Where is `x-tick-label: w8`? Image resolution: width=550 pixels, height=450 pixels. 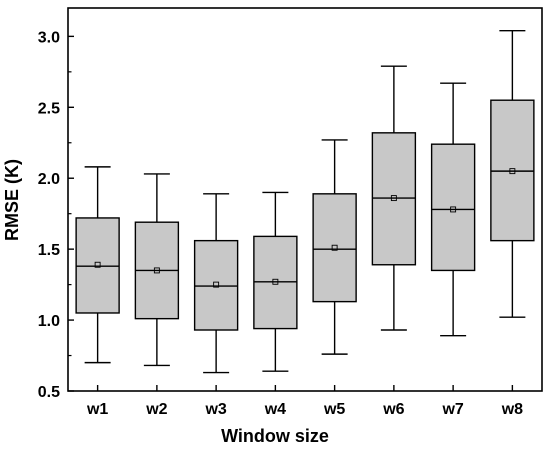 x-tick-label: w8 is located at coordinates (512, 409).